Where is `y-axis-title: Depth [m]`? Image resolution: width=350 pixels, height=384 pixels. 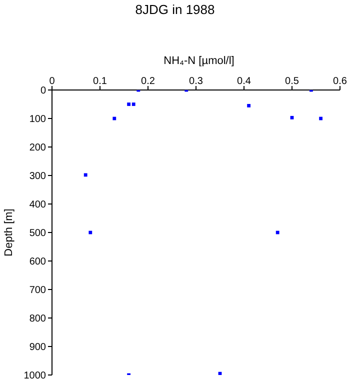
y-axis-title: Depth [m] is located at coordinates (8, 232).